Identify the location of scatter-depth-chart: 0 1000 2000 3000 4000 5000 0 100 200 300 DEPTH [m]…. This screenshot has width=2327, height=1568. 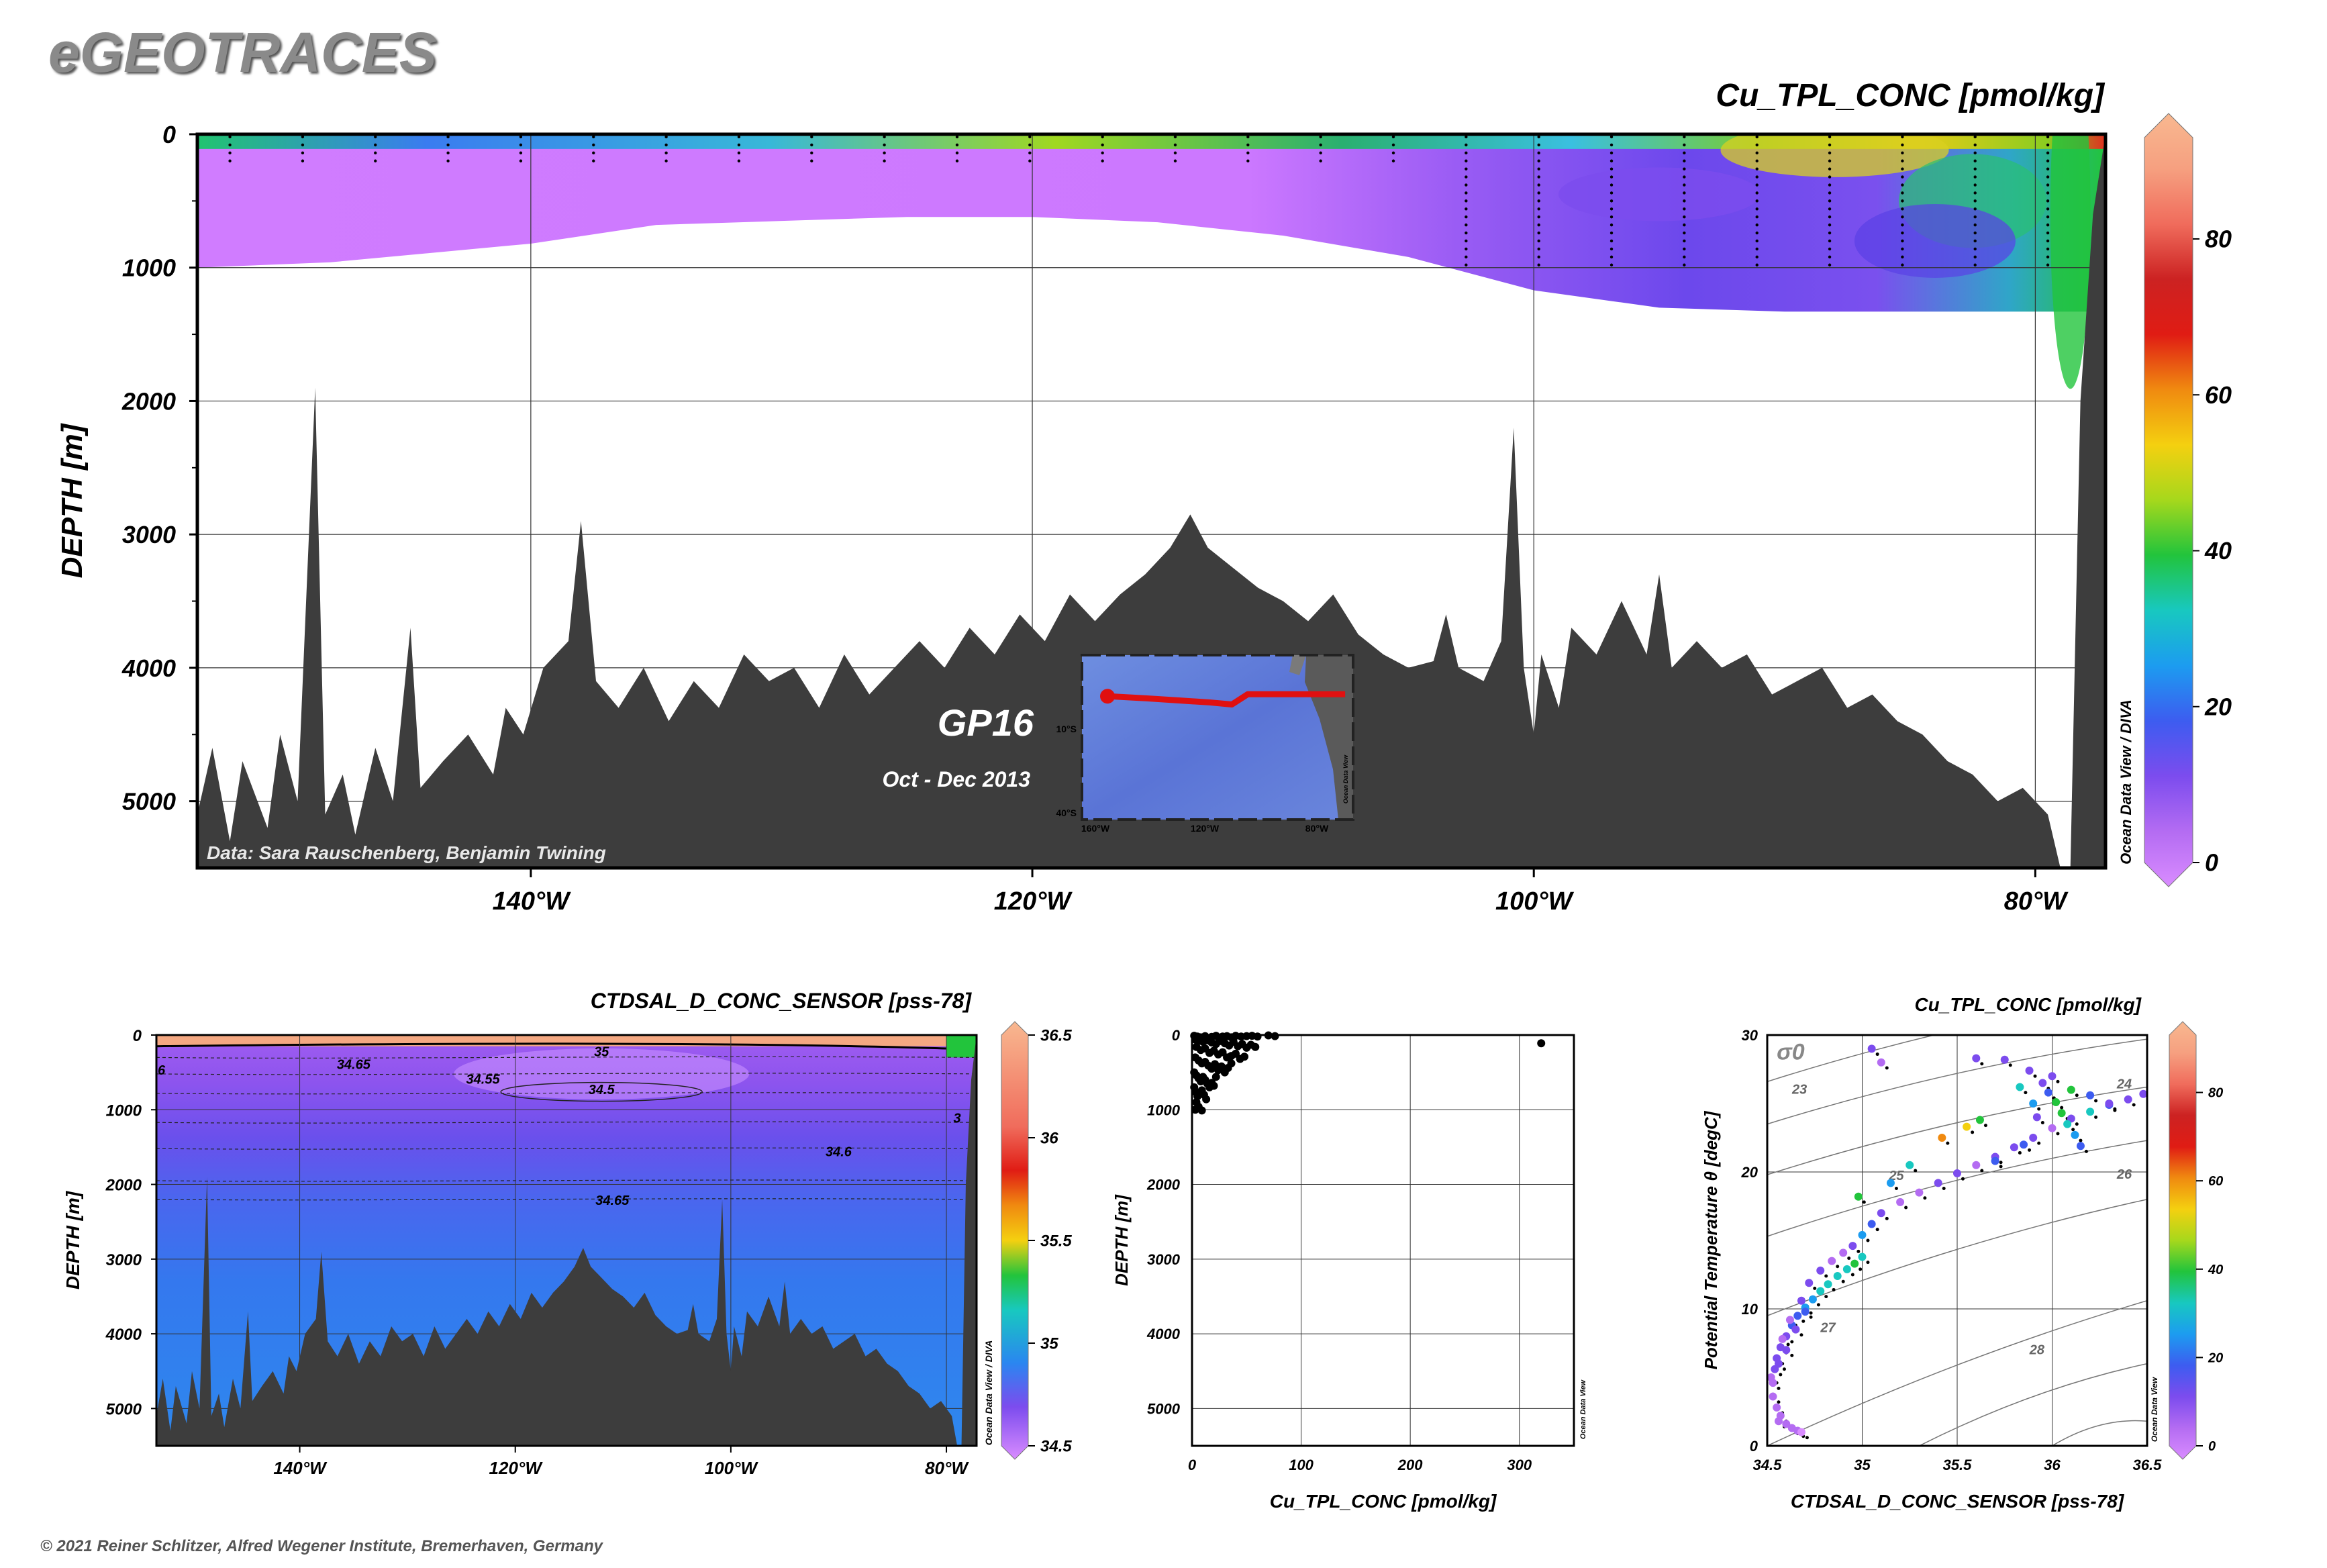
(1349, 1269).